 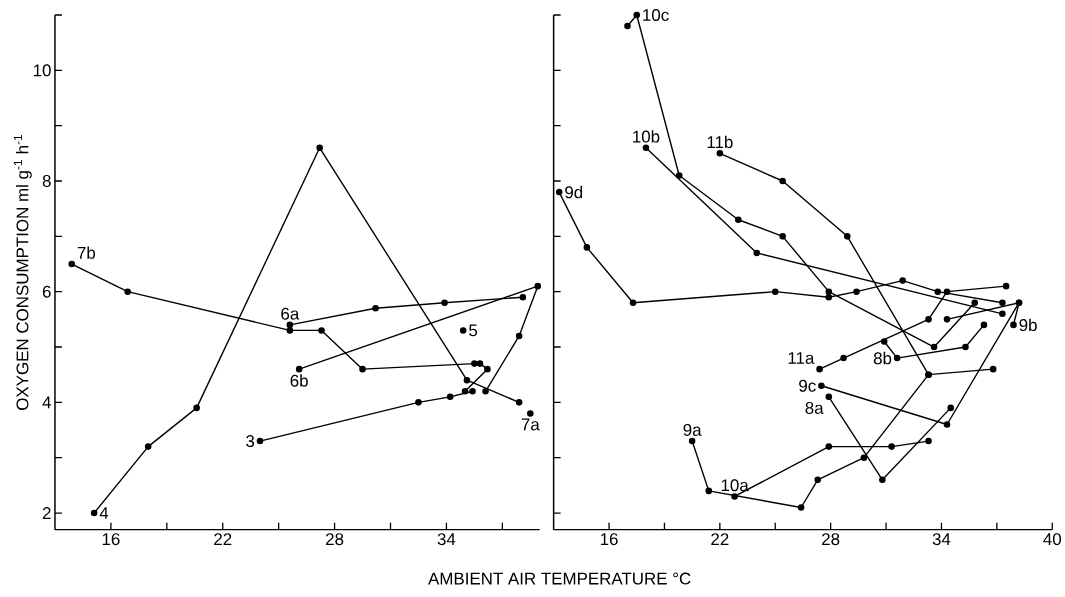 What do you see at coordinates (574, 192) in the screenshot?
I see `series-label: 9d` at bounding box center [574, 192].